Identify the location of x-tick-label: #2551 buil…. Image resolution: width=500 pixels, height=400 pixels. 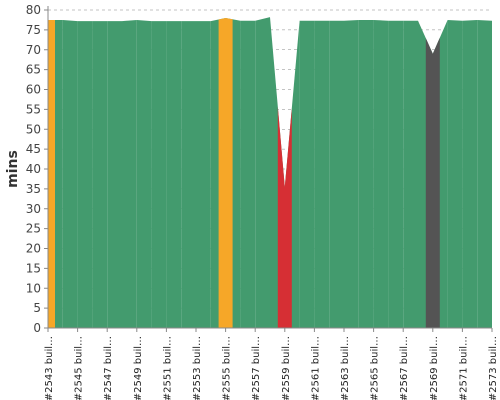
(167, 368).